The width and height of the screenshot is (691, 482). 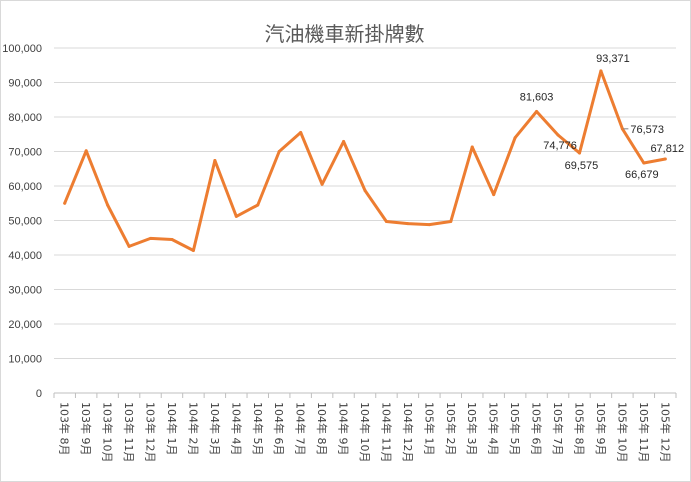 What do you see at coordinates (515, 429) in the screenshot?
I see `x-tick-label: 105年 5月` at bounding box center [515, 429].